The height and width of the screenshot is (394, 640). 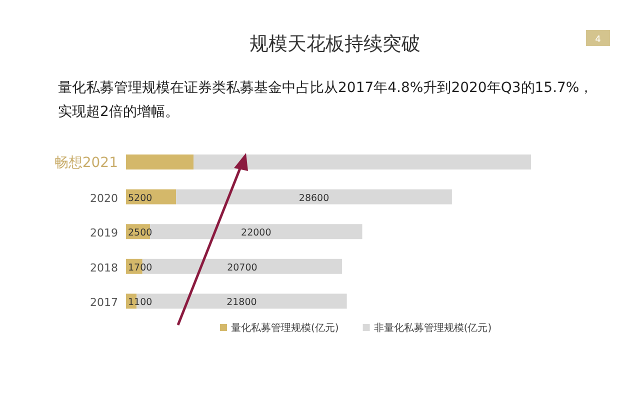 I want to click on y-tick-label: 2018, so click(x=104, y=267).